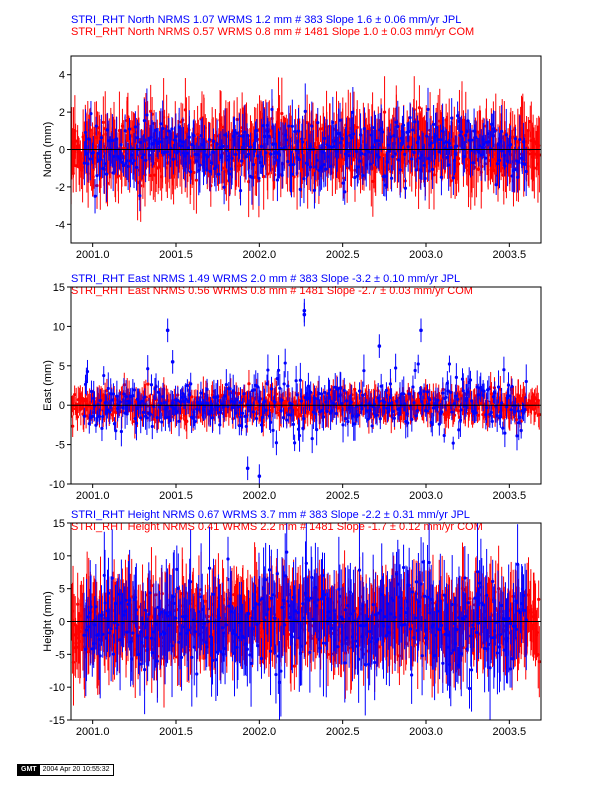 This screenshot has width=612, height=797. I want to click on x-tick-label: 2003.5, so click(510, 496).